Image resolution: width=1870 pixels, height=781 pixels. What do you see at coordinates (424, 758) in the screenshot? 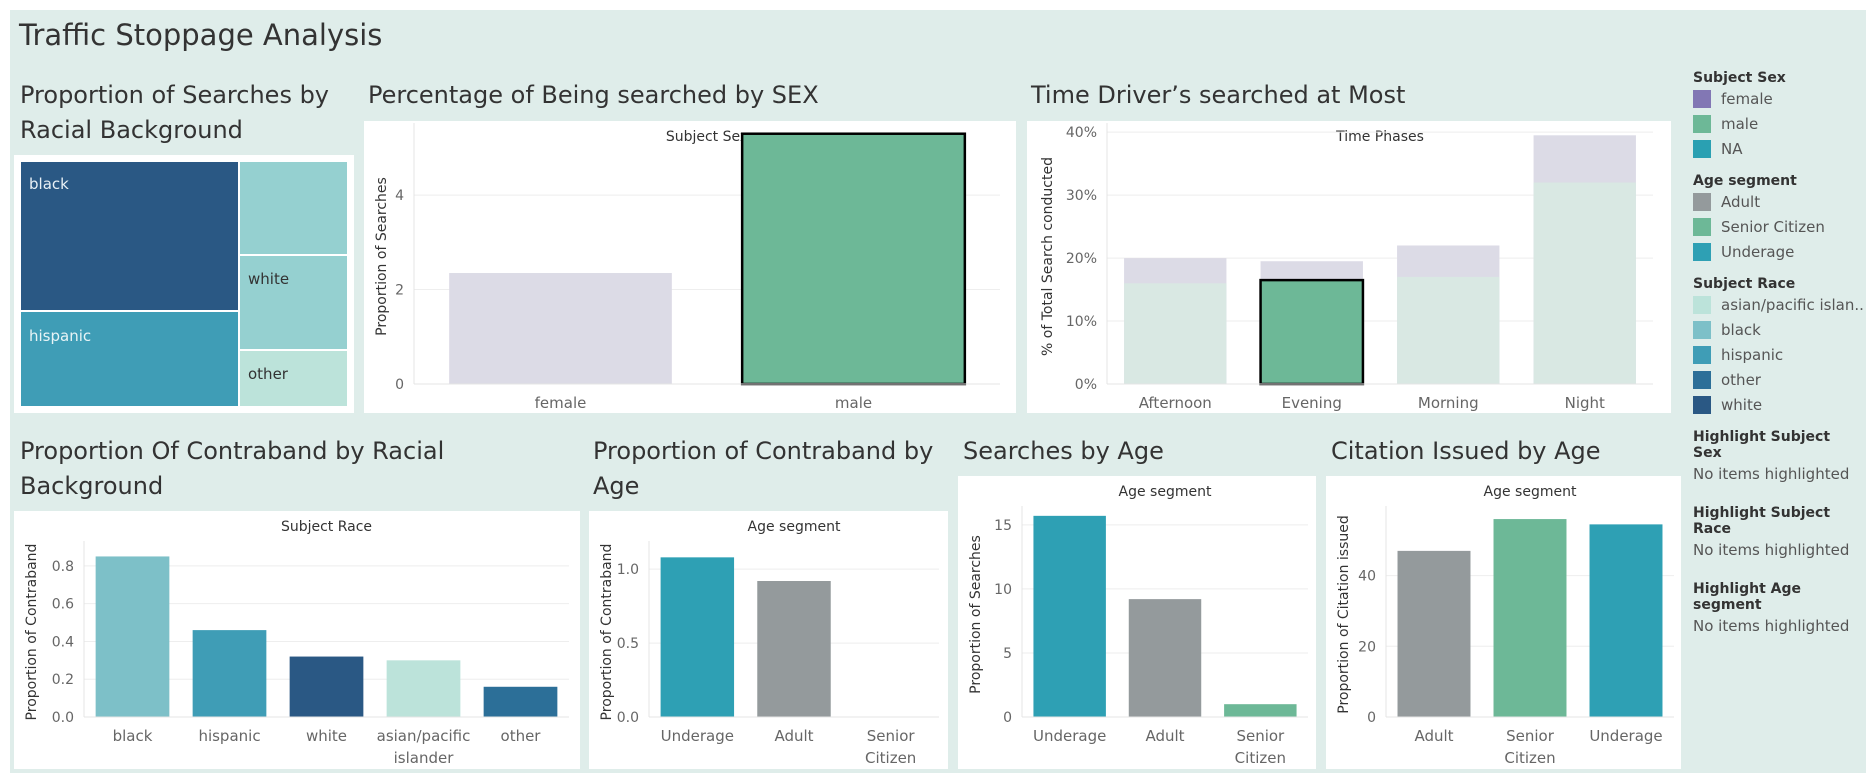
I see `x-tick-label: islander` at bounding box center [424, 758].